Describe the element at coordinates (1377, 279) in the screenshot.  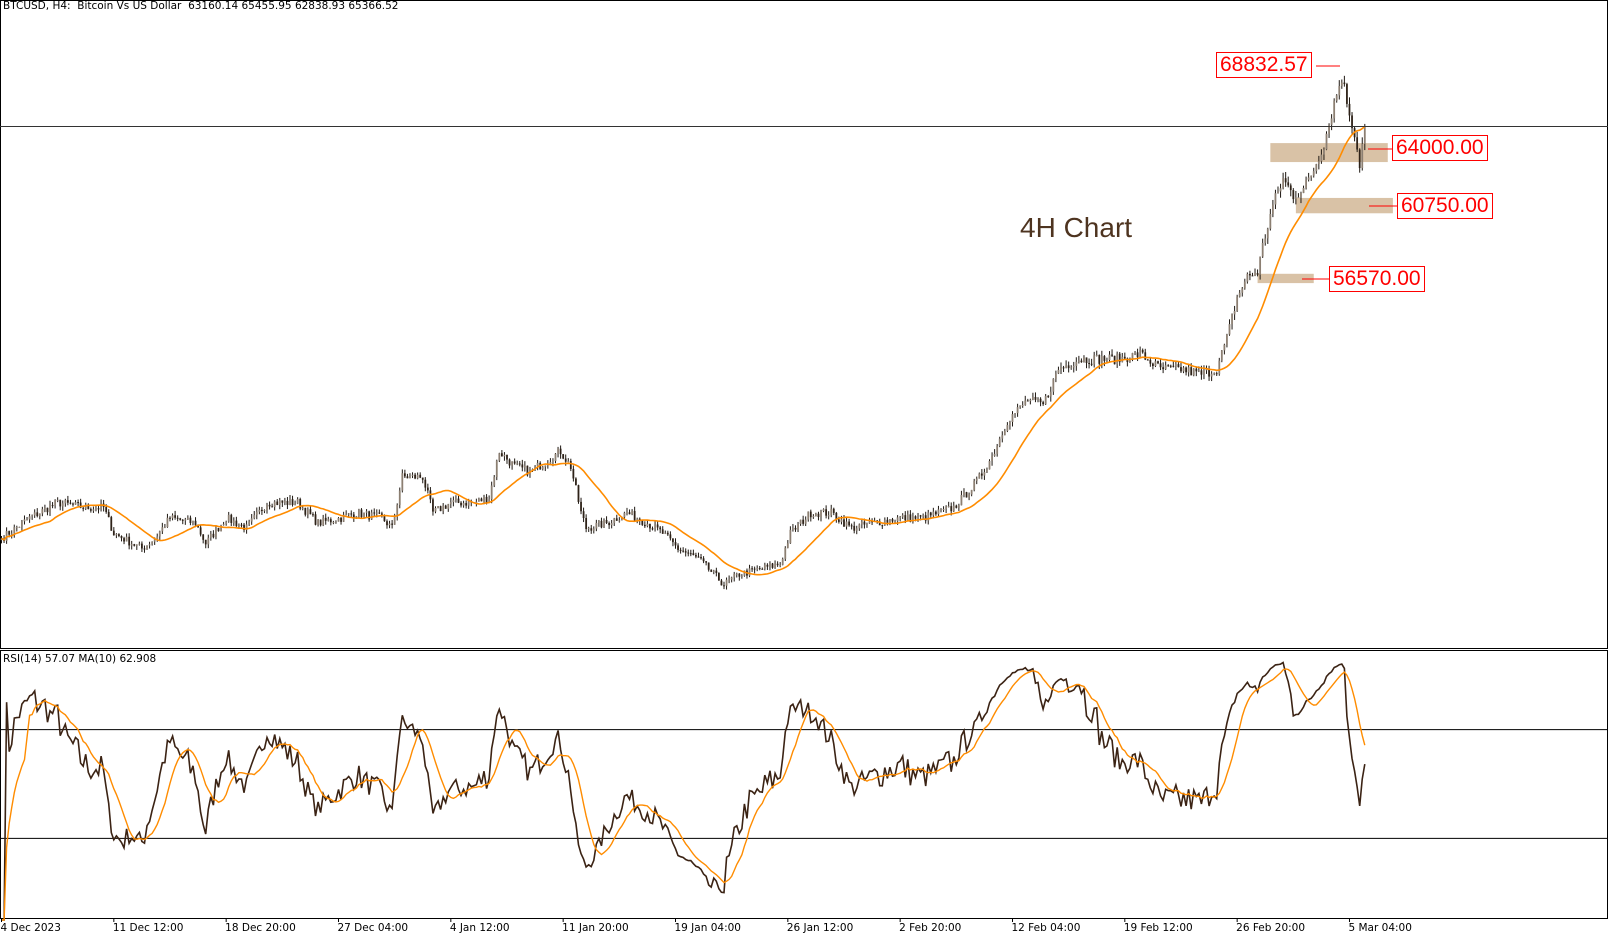
I see `level-label-56570: 56570.00` at that location.